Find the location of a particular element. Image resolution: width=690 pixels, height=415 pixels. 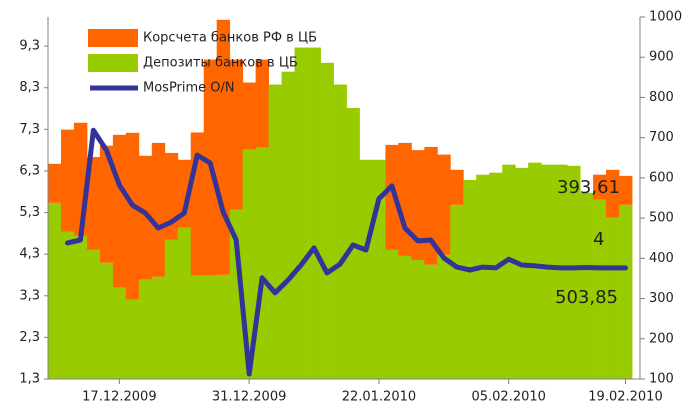

x-tick-label: 05.02.2010 is located at coordinates (508, 397).